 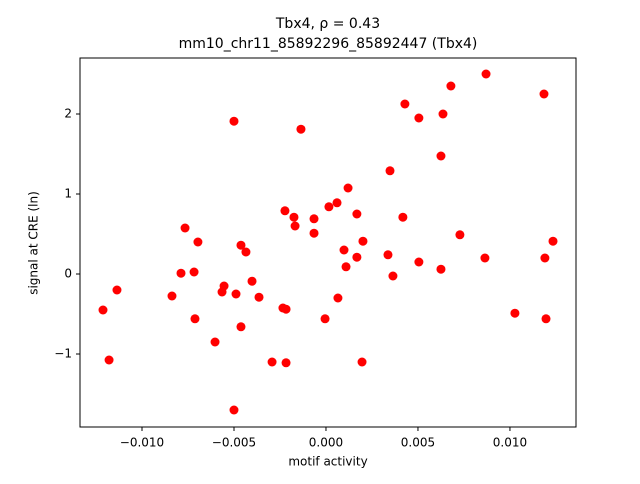 I want to click on x-tick-label: 0.010, so click(x=510, y=443).